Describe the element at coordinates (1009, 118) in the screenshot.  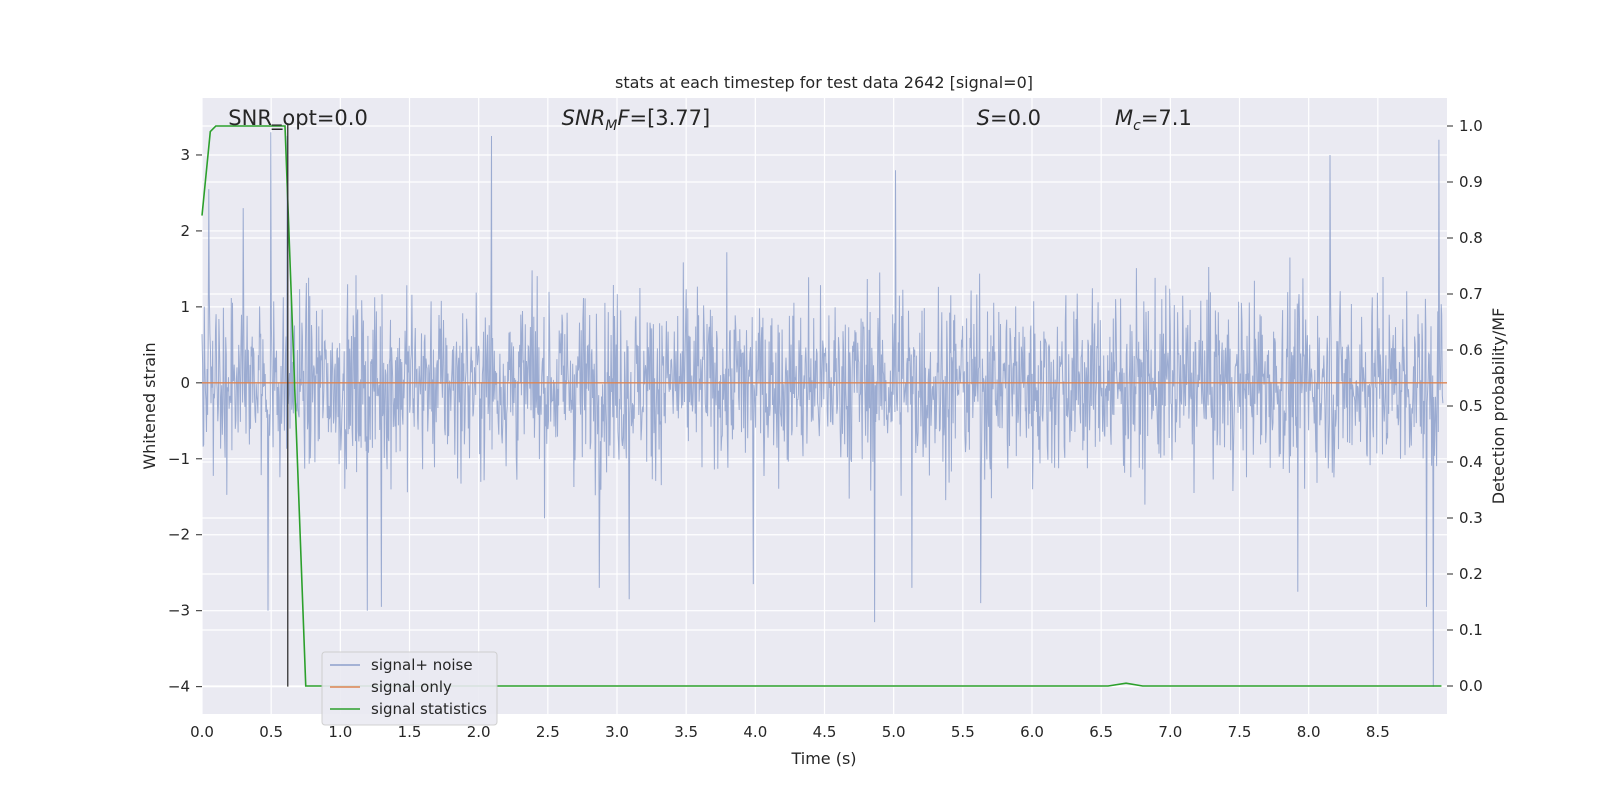
I see `annotation-s: S=0.0` at that location.